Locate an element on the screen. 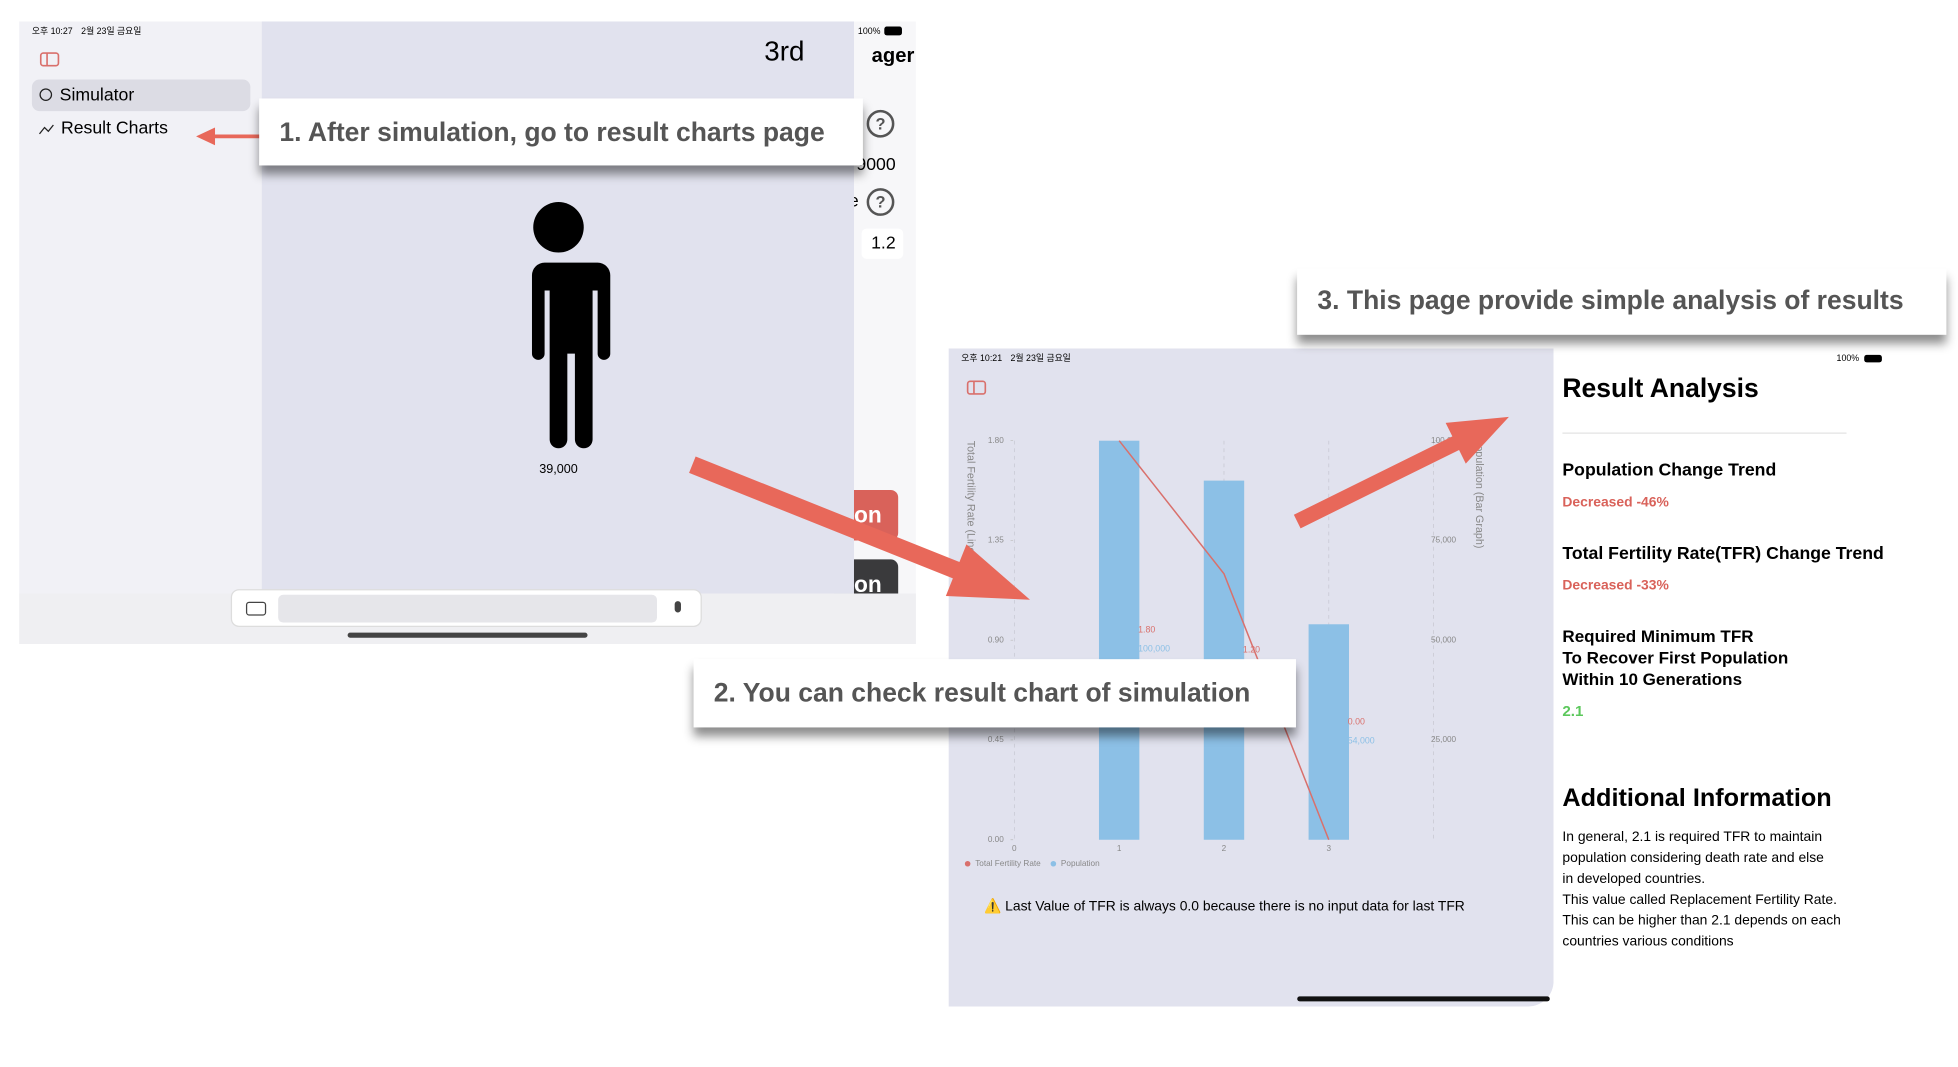  legend-label: Total Fertility Rate is located at coordinates (1008, 863).